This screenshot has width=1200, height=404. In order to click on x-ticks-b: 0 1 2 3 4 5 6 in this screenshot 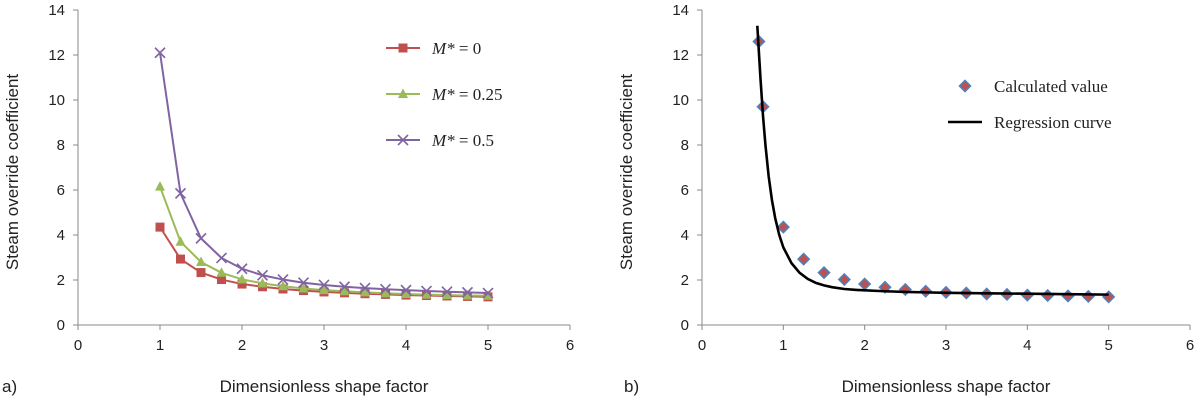, I will do `click(946, 339)`.